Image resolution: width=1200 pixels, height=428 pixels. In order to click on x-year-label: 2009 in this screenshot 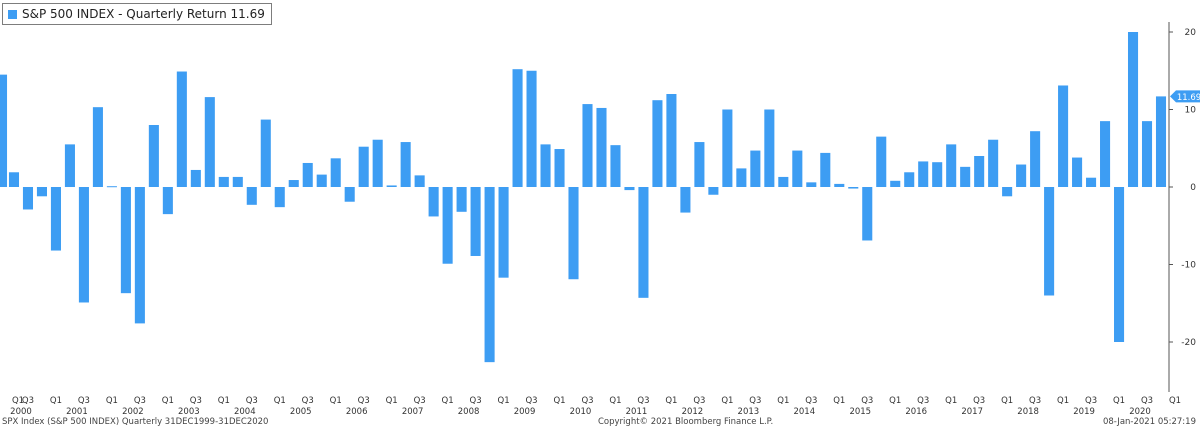, I will do `click(525, 412)`.